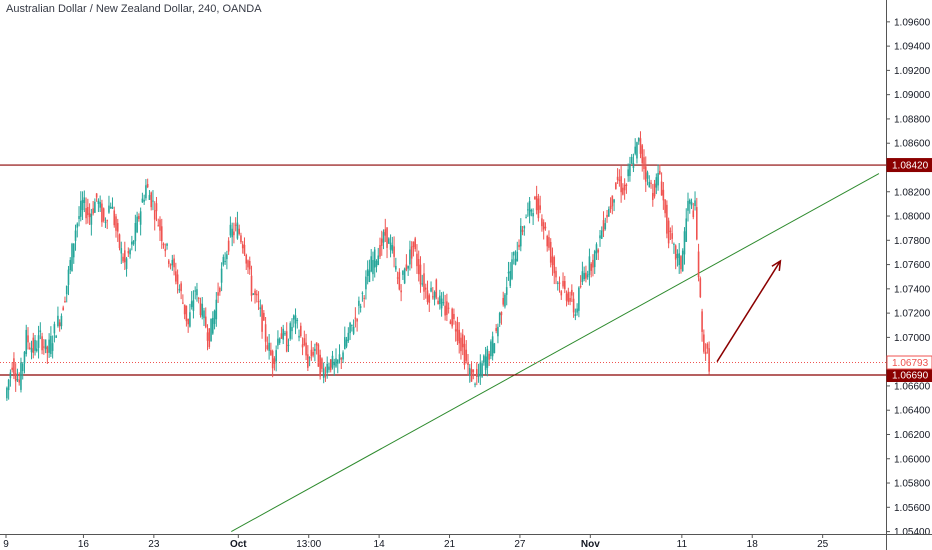 This screenshot has height=550, width=932. I want to click on y-tick-label: 1.08600, so click(912, 144).